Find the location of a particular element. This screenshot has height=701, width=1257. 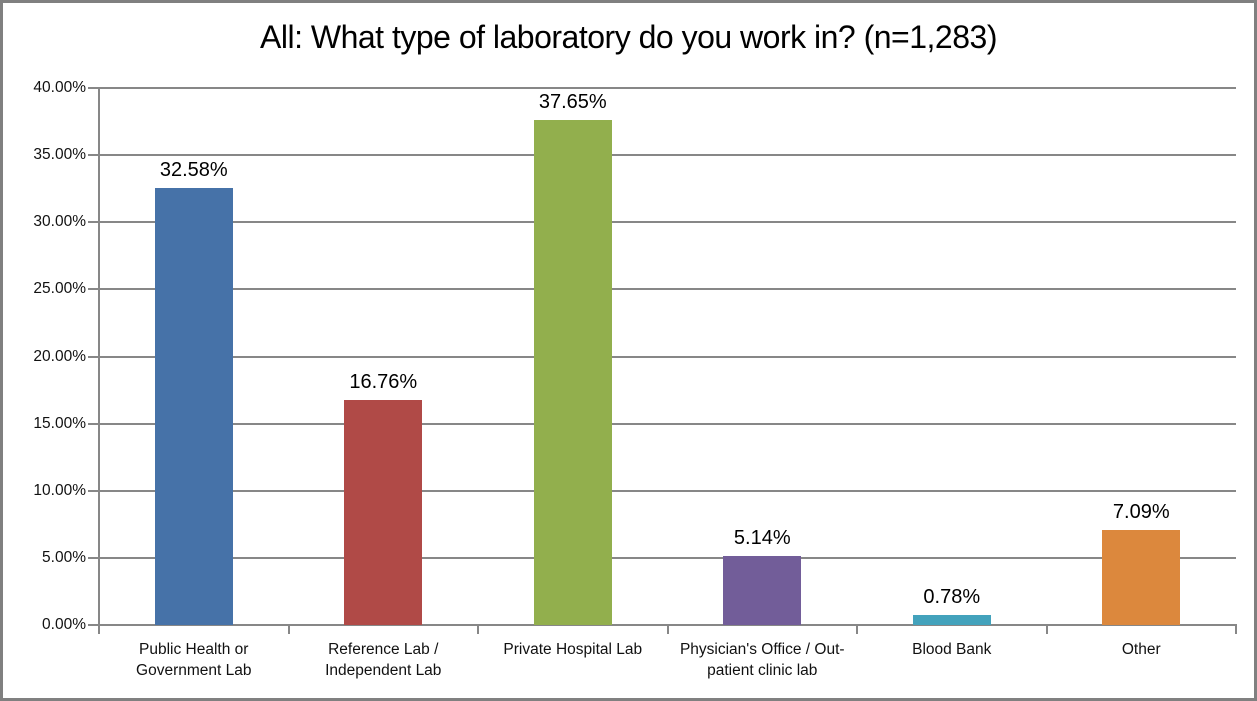

x-category-label: Reference Lab / Independent Lab is located at coordinates (383, 660).